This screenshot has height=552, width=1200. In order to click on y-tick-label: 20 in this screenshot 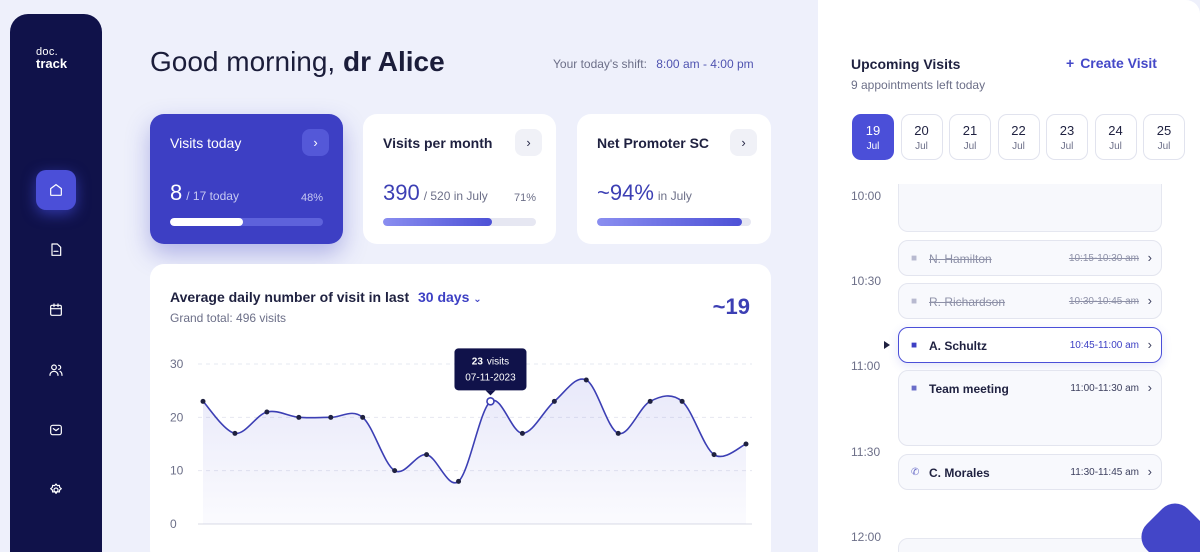, I will do `click(177, 417)`.